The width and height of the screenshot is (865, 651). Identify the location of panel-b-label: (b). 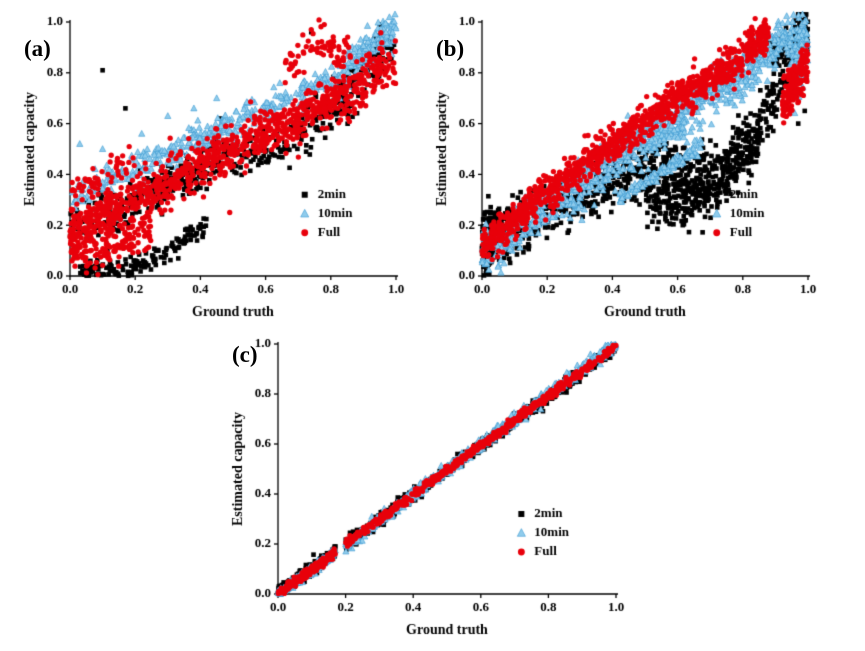
(450, 48).